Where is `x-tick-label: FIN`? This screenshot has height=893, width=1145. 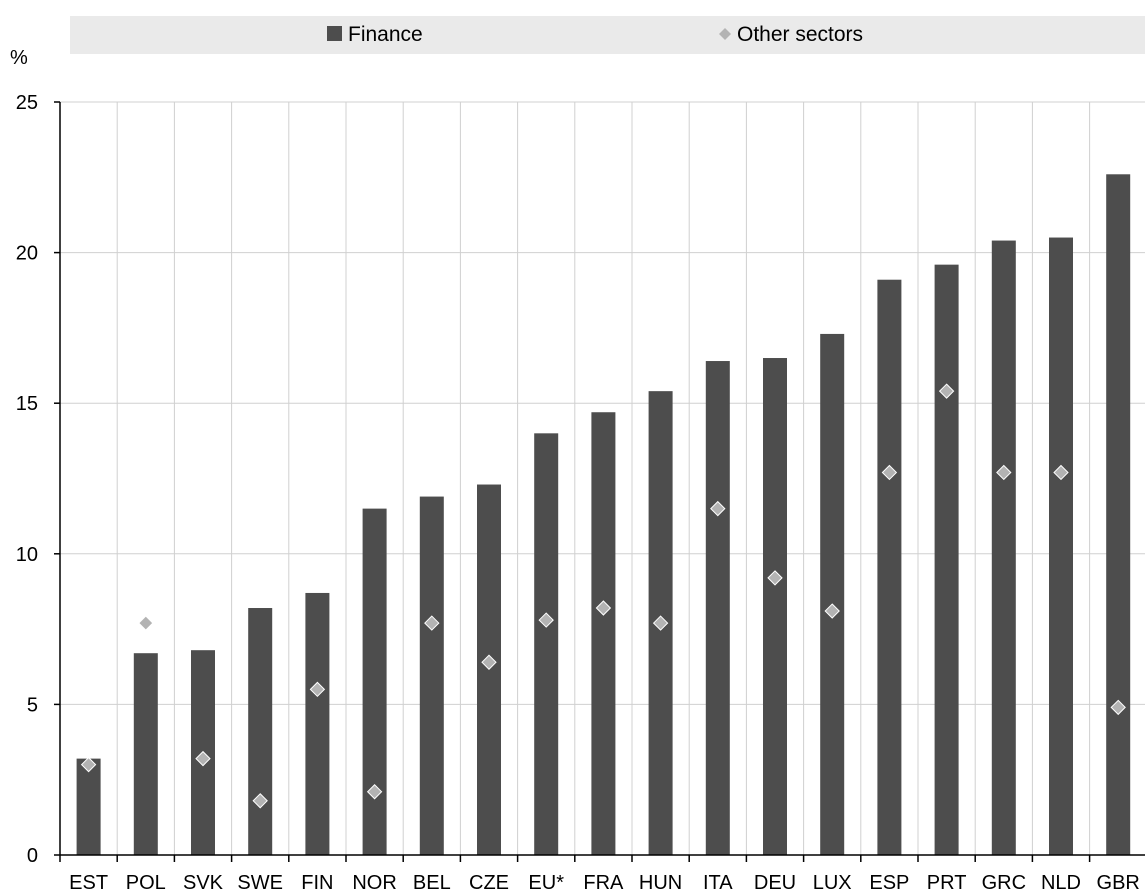 x-tick-label: FIN is located at coordinates (317, 882).